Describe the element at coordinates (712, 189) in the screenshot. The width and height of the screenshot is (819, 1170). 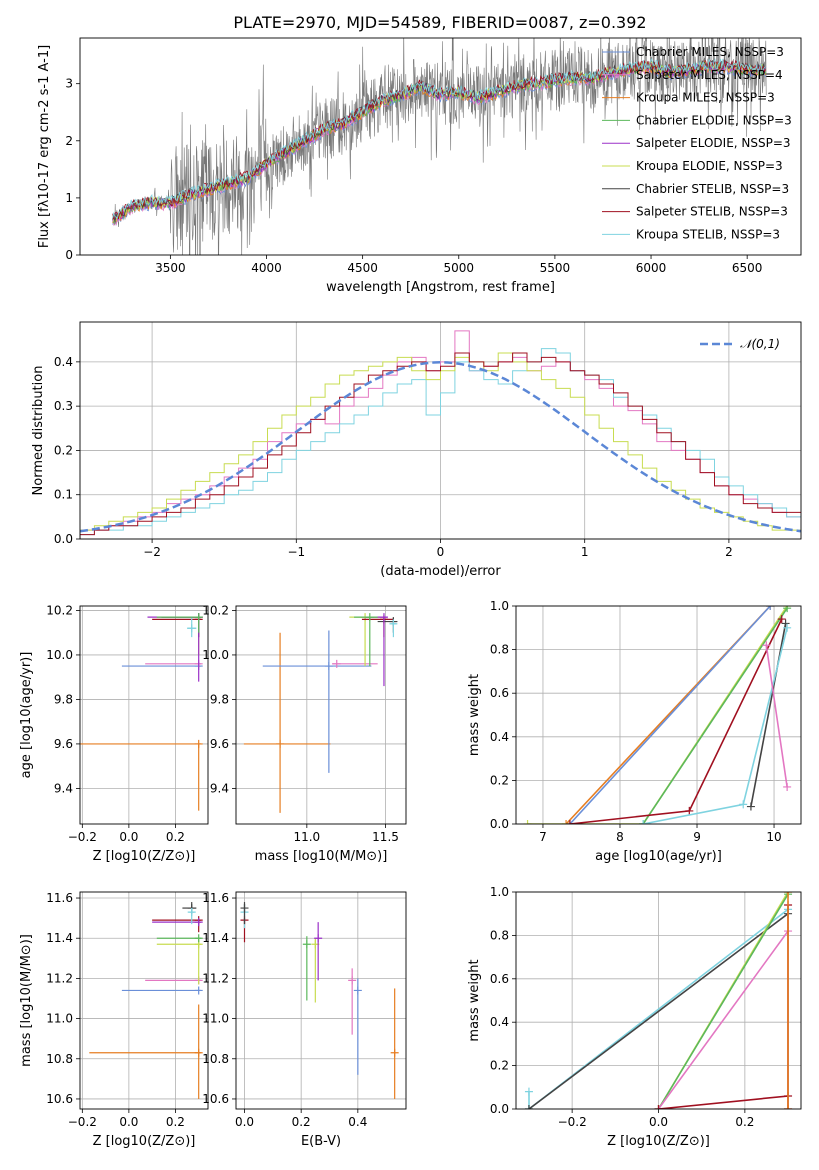
I see `legend-label: Chabrier STELIB, NSSP=3` at that location.